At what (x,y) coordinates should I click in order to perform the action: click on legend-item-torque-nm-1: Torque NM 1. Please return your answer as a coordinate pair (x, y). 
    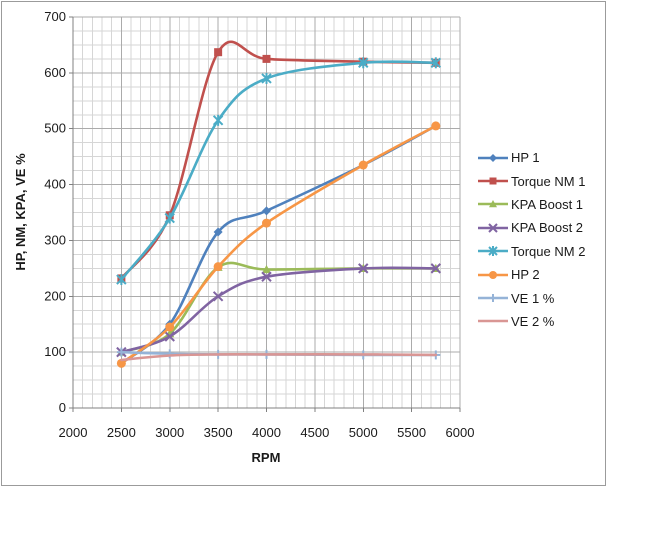
    Looking at the image, I should click on (531, 180).